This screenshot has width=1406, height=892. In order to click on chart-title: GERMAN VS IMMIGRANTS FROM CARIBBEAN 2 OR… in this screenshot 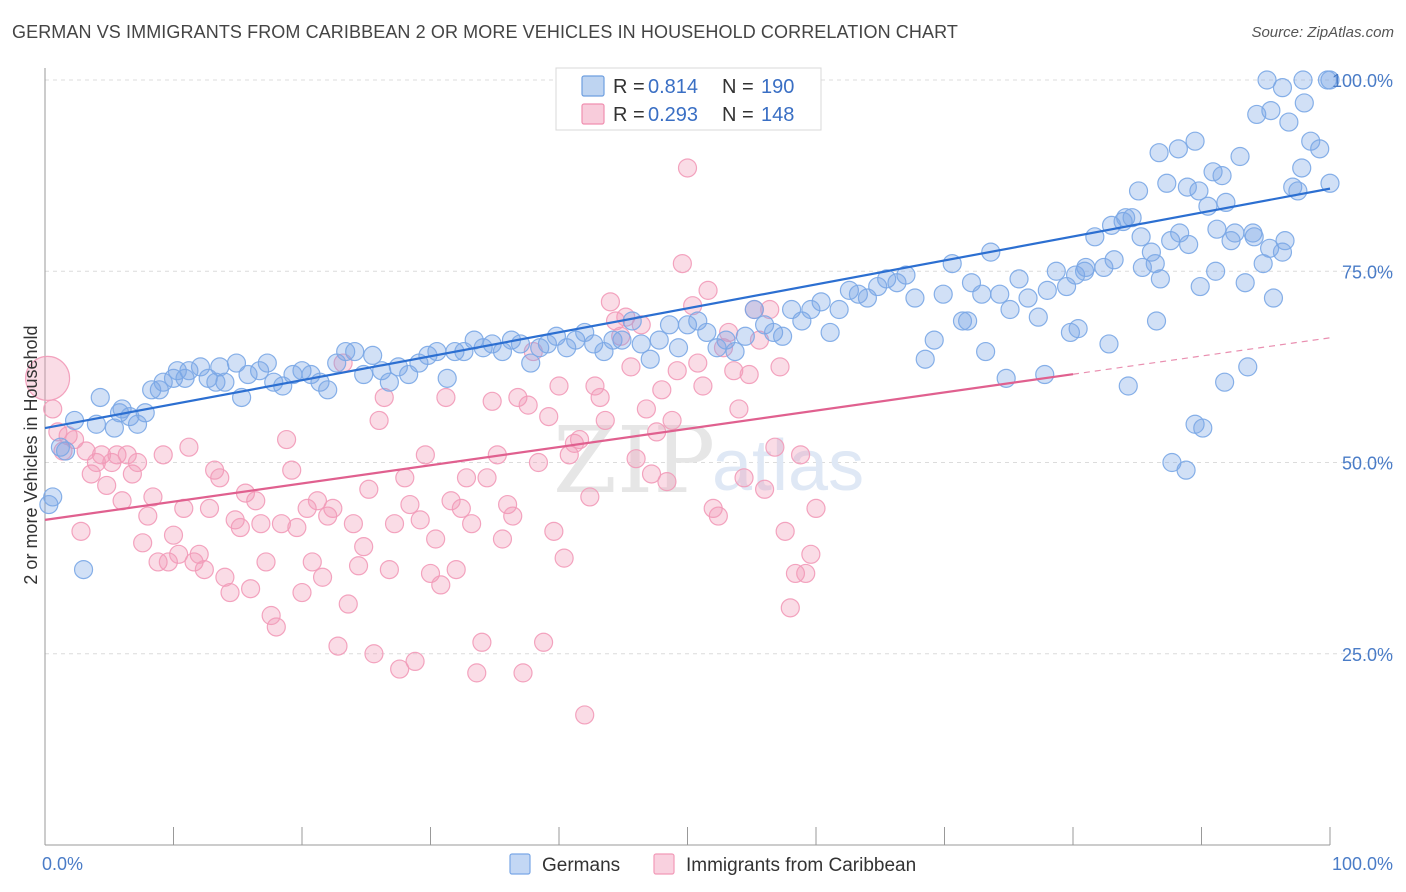, I will do `click(485, 32)`.